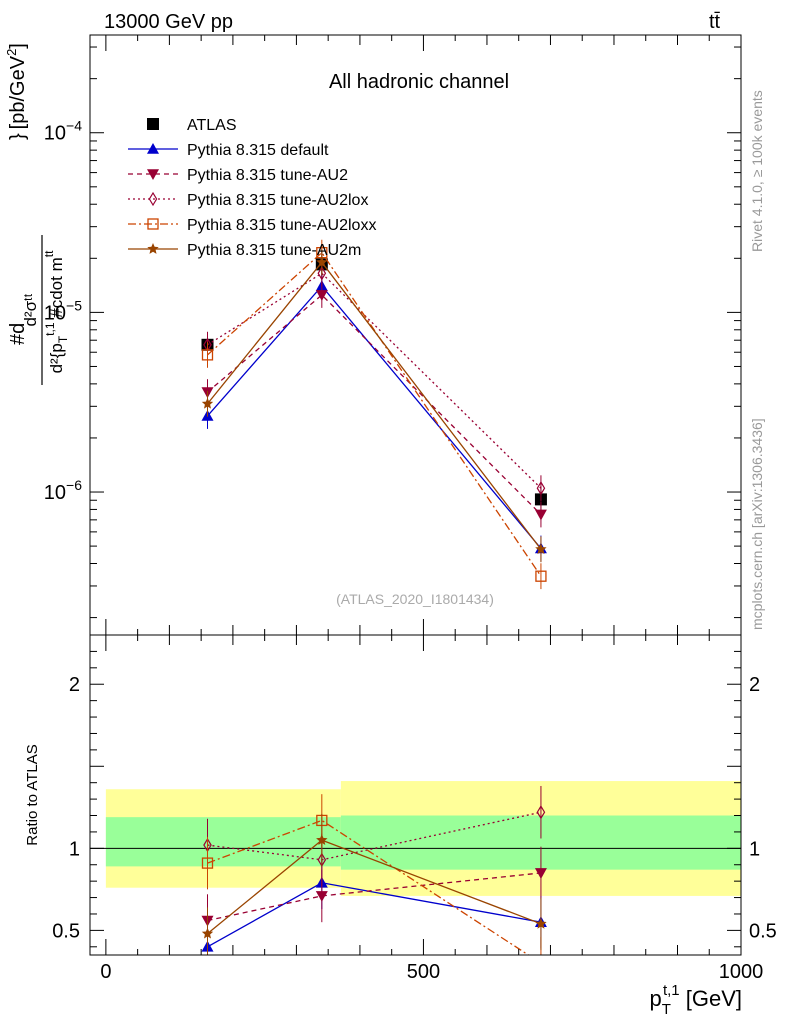  Describe the element at coordinates (423, 972) in the screenshot. I see `x-tick-label: 500` at that location.